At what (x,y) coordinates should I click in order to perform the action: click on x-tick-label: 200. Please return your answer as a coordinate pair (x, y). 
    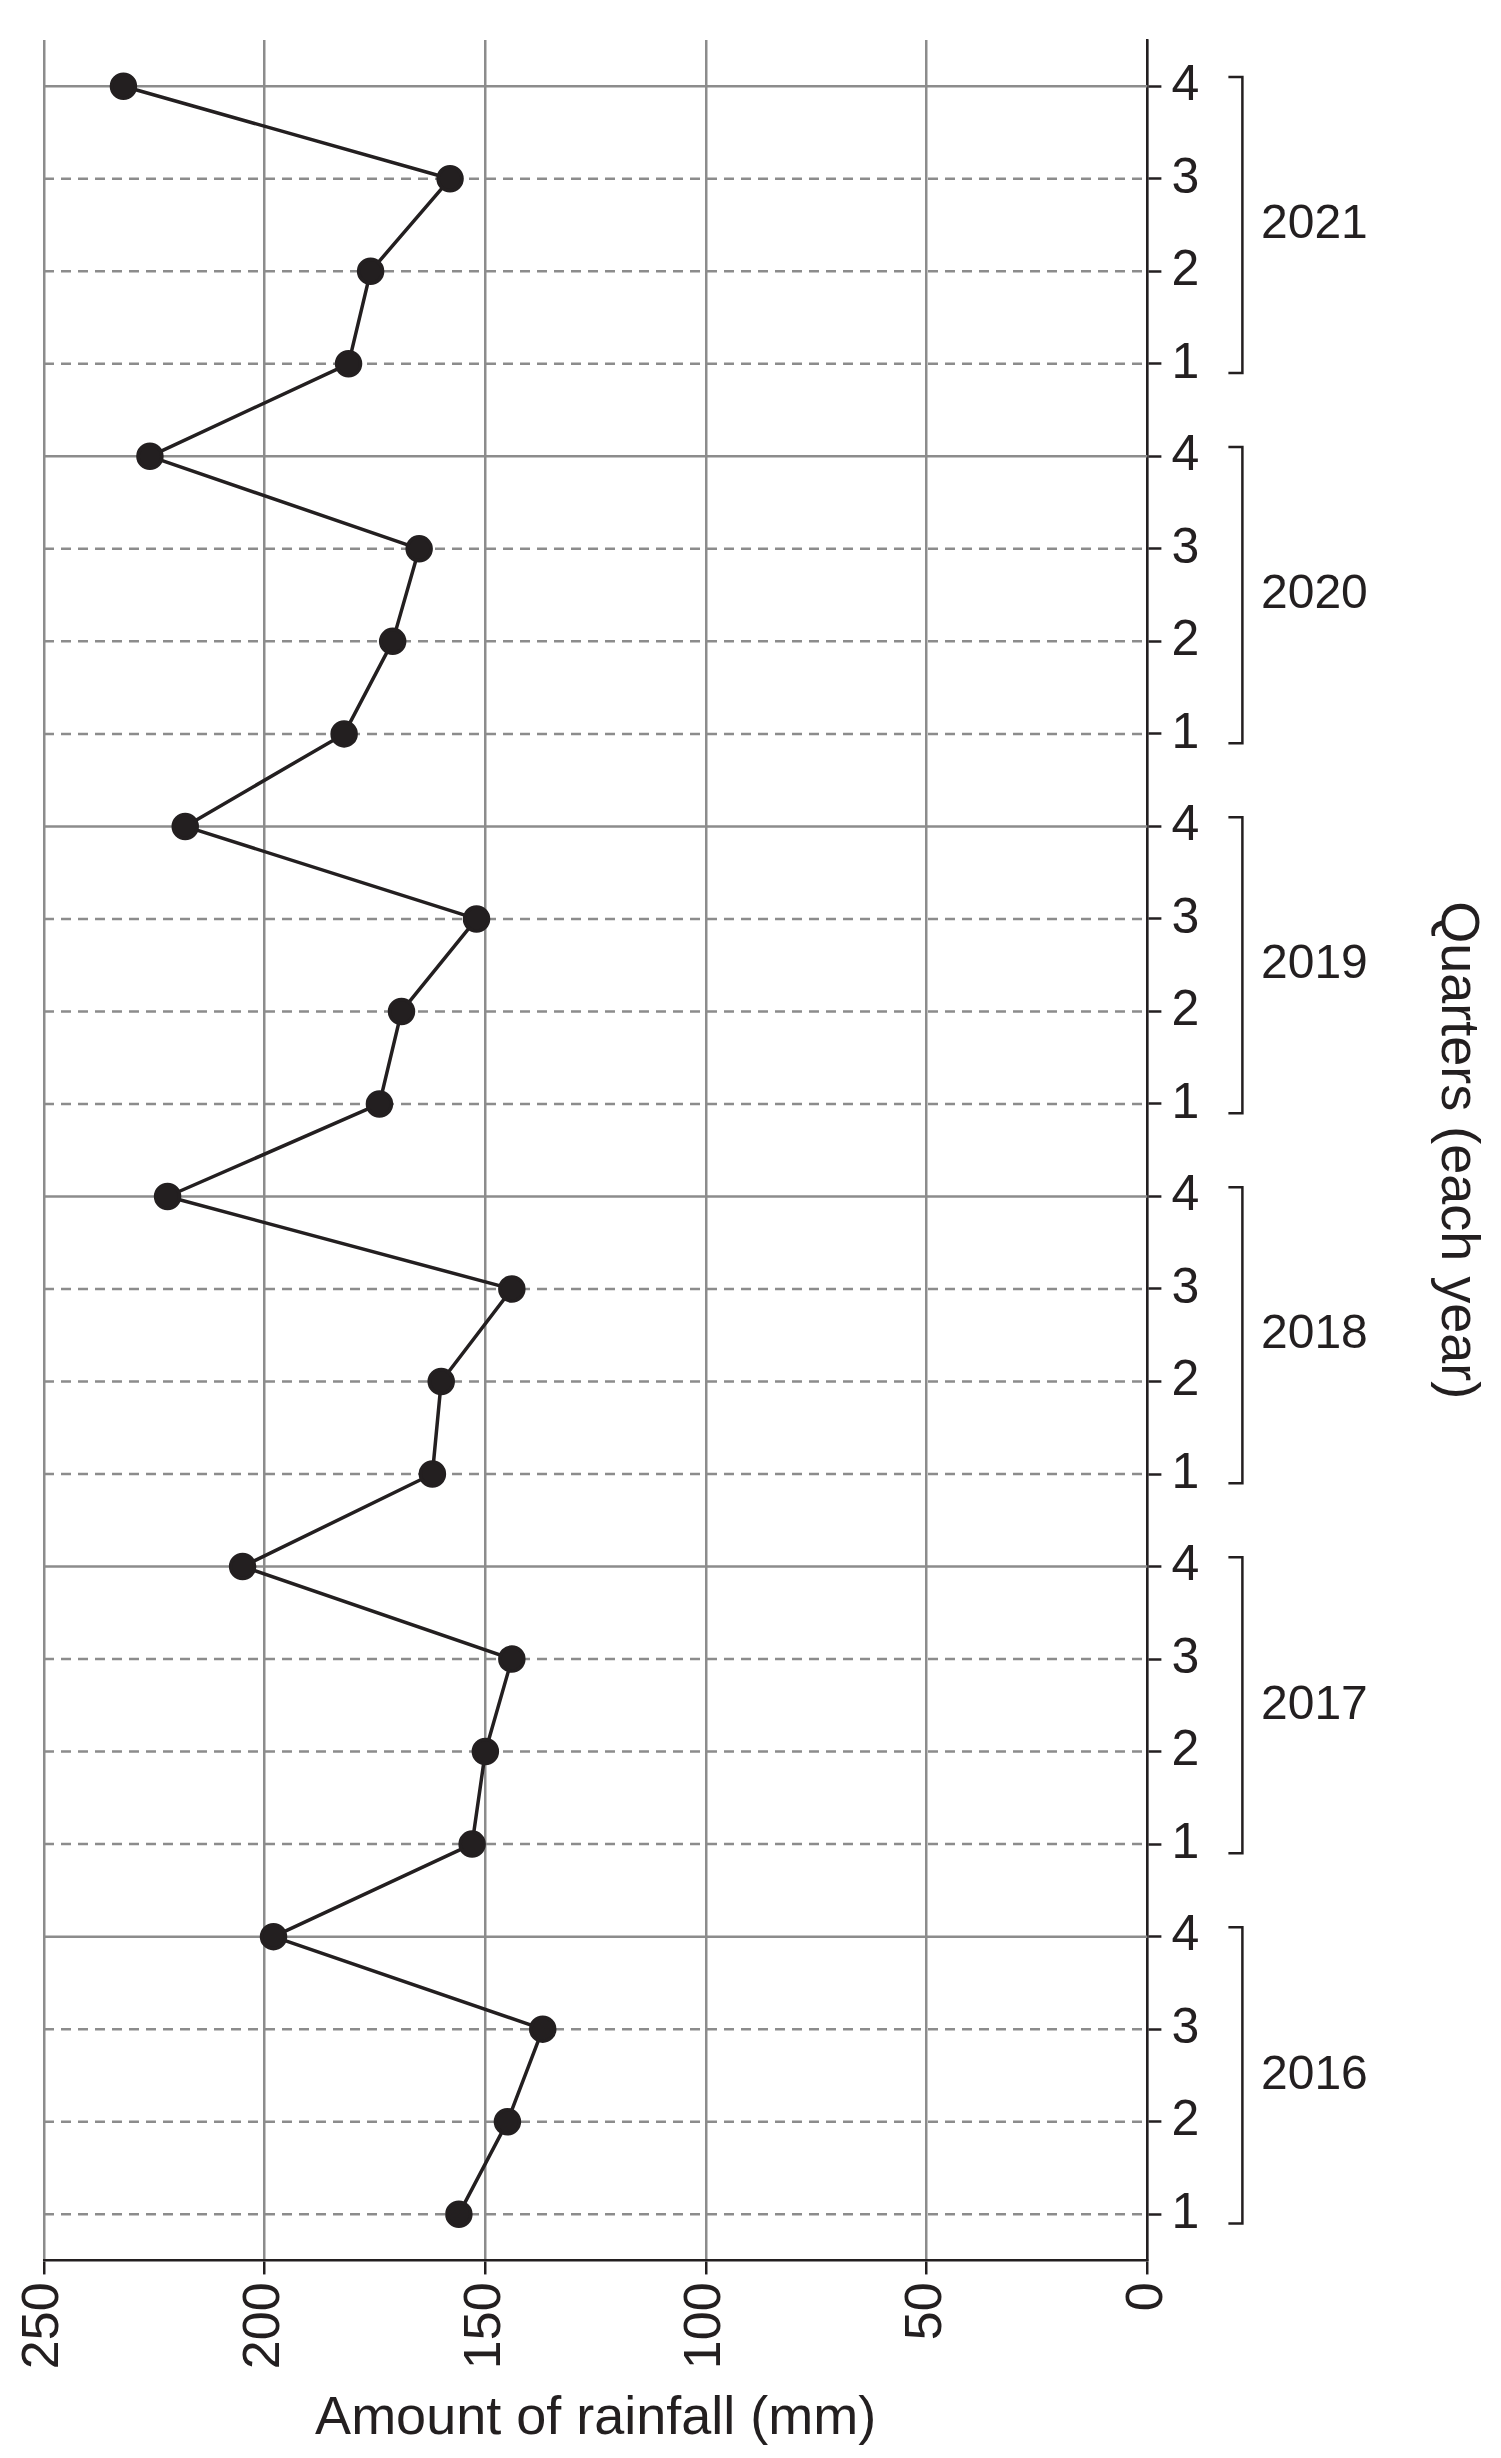
    Looking at the image, I should click on (261, 2326).